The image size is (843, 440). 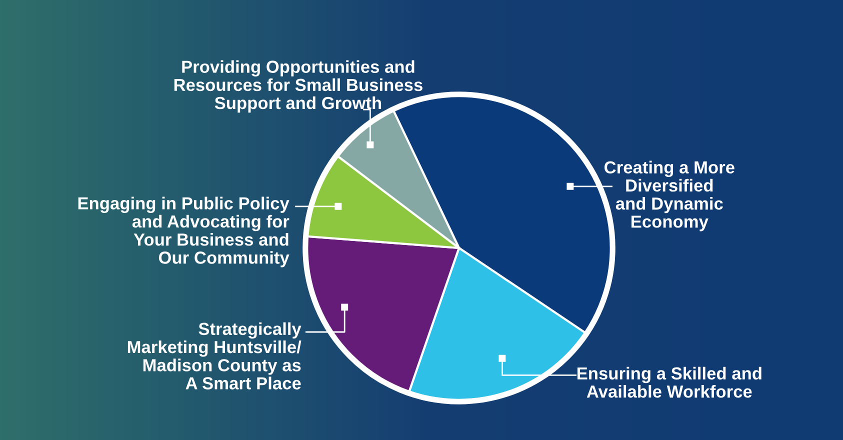 I want to click on slice-label: Strategically Marketing Huntsville/ Madison County as A Smart Place, so click(x=215, y=356).